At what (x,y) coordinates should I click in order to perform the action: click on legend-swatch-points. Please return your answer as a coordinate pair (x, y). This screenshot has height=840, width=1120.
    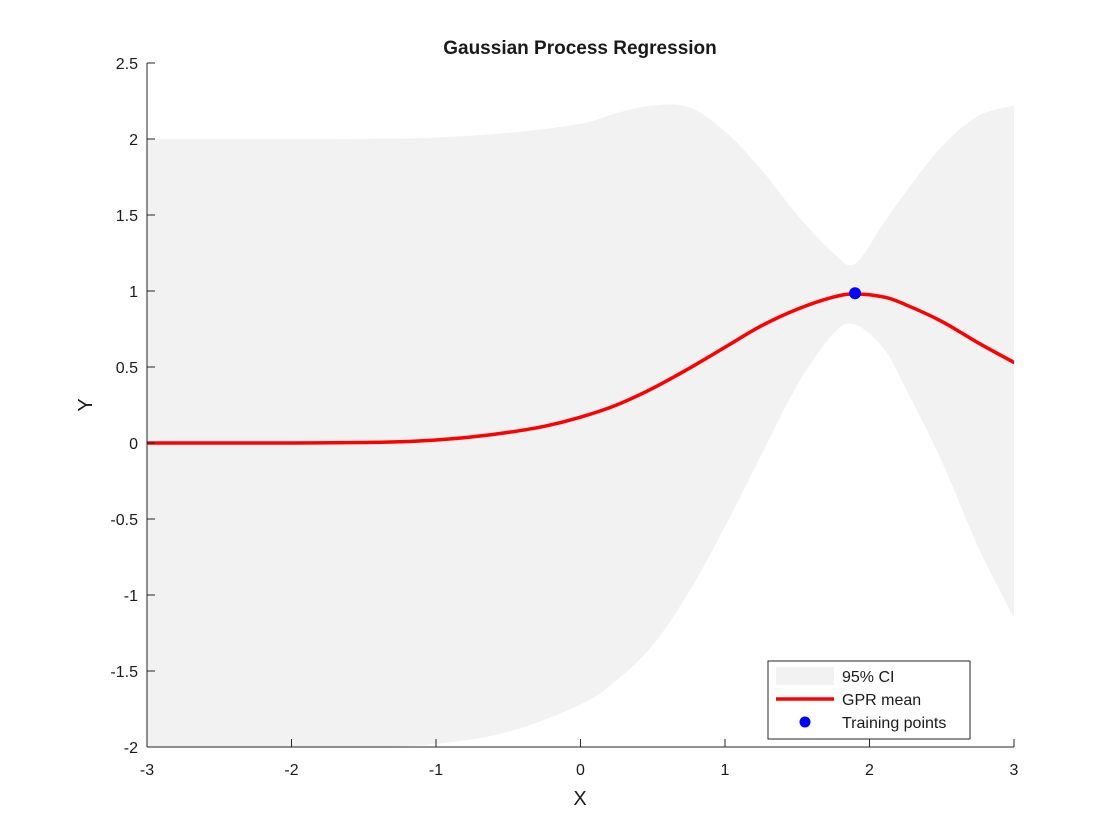
    Looking at the image, I should click on (805, 722).